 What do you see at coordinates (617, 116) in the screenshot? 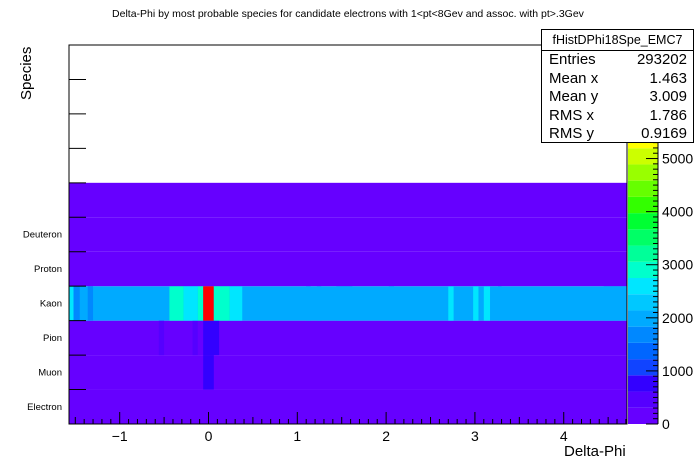
I see `stats-row: RMS x 1.786` at bounding box center [617, 116].